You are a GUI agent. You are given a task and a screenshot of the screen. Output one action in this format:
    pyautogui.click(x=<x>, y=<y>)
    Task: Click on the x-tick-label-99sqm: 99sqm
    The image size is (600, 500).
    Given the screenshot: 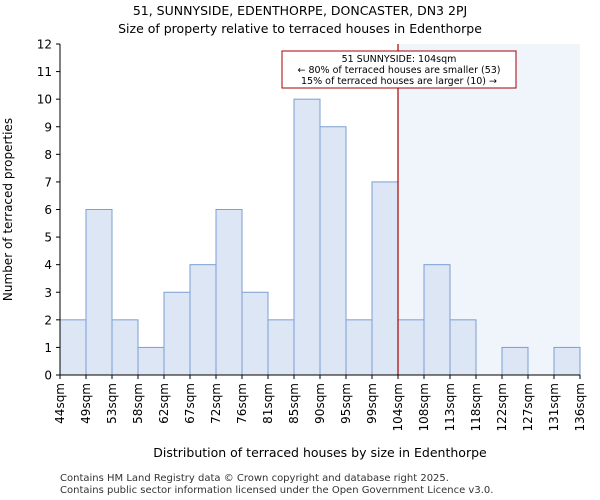 What is the action you would take?
    pyautogui.click(x=372, y=403)
    